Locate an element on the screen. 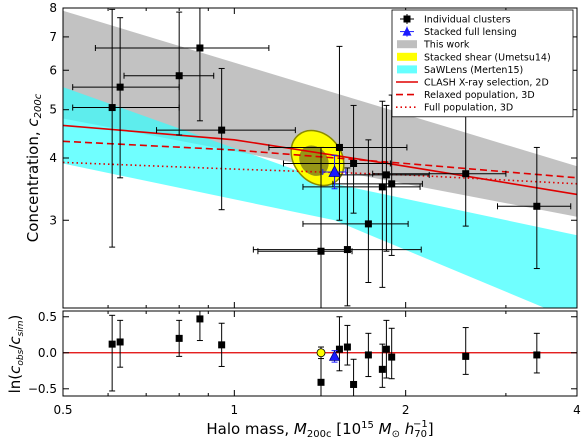  x-tick-label-2: 2 is located at coordinates (406, 410).